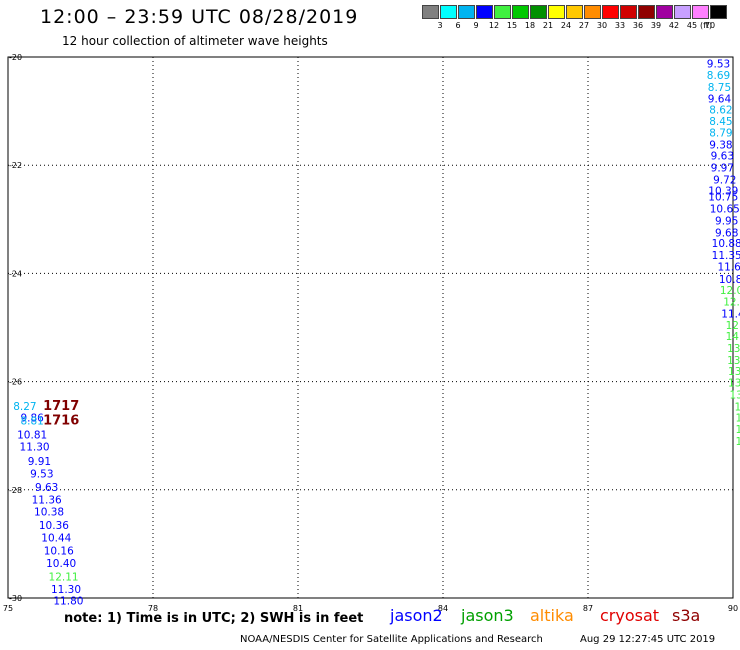  What do you see at coordinates (153, 608) in the screenshot?
I see `x-tick-label: 78` at bounding box center [153, 608].